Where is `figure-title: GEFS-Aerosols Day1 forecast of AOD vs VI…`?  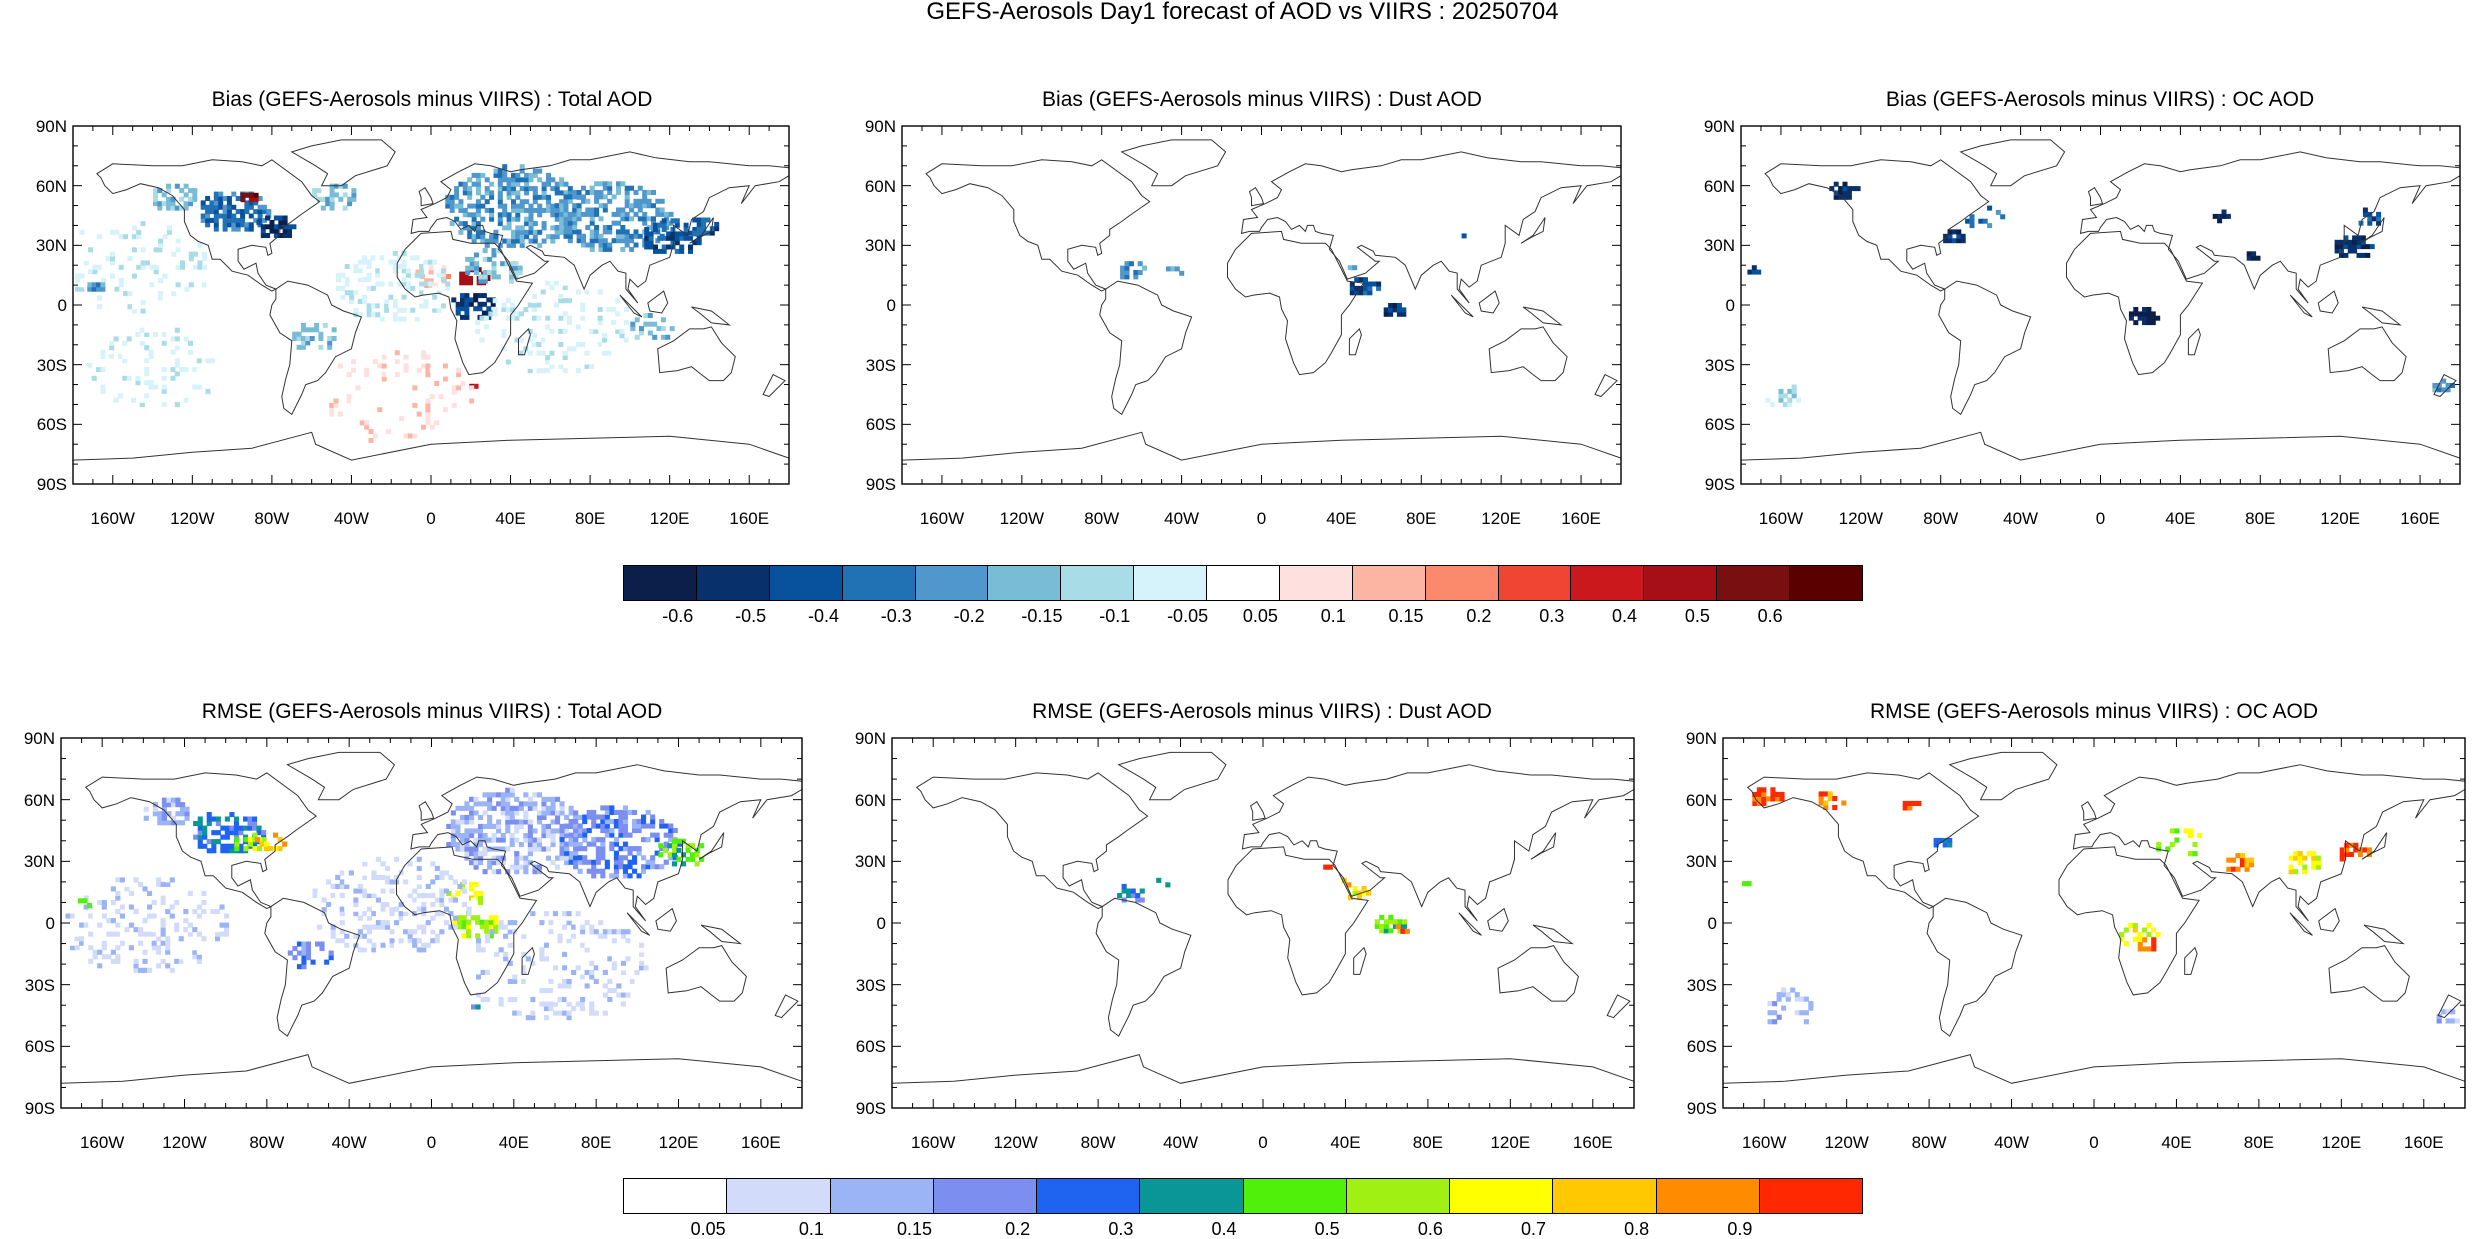 figure-title: GEFS-Aerosols Day1 forecast of AOD vs VI… is located at coordinates (1242, 12).